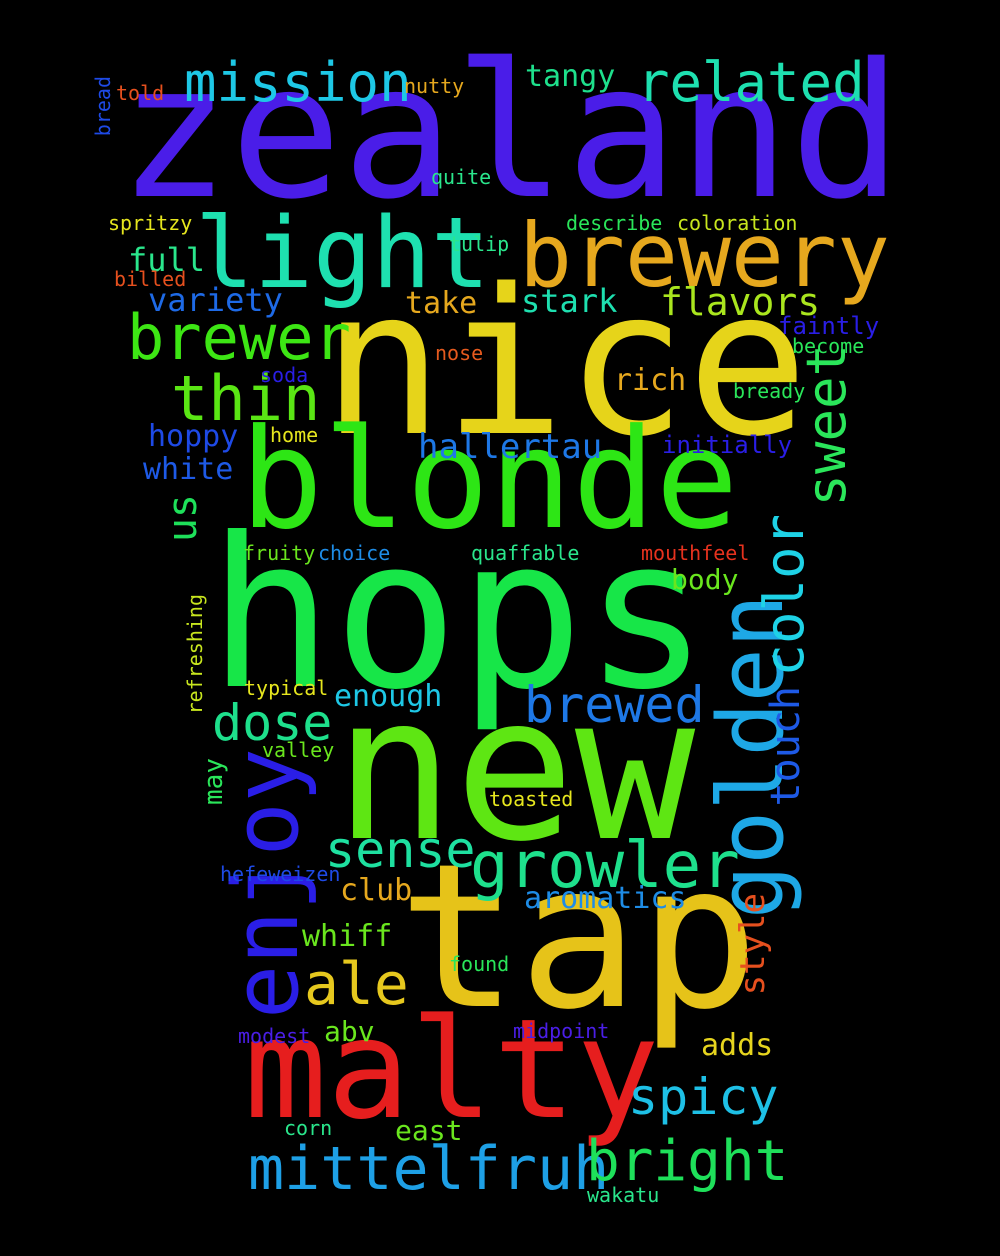 The width and height of the screenshot is (1000, 1256). Describe the element at coordinates (705, 579) in the screenshot. I see `word-body: body` at that location.